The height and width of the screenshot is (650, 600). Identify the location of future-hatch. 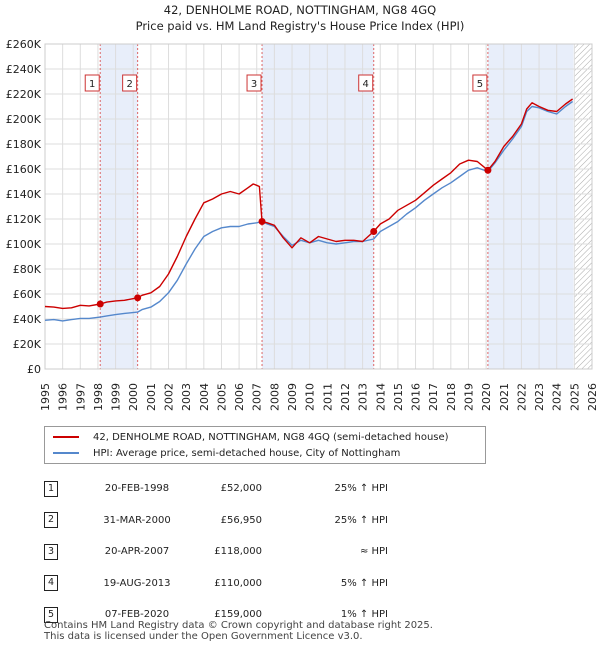
(583, 206).